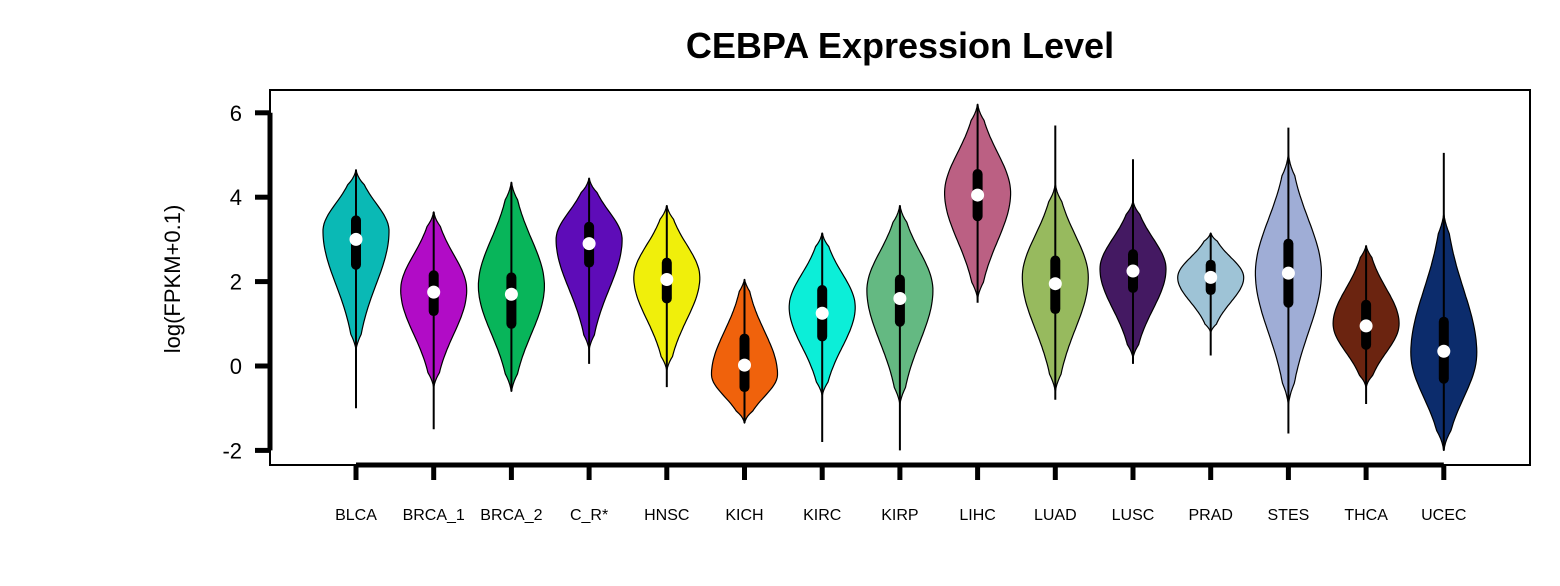 This screenshot has width=1560, height=586. Describe the element at coordinates (1055, 515) in the screenshot. I see `x-tick-label: LUAD` at that location.